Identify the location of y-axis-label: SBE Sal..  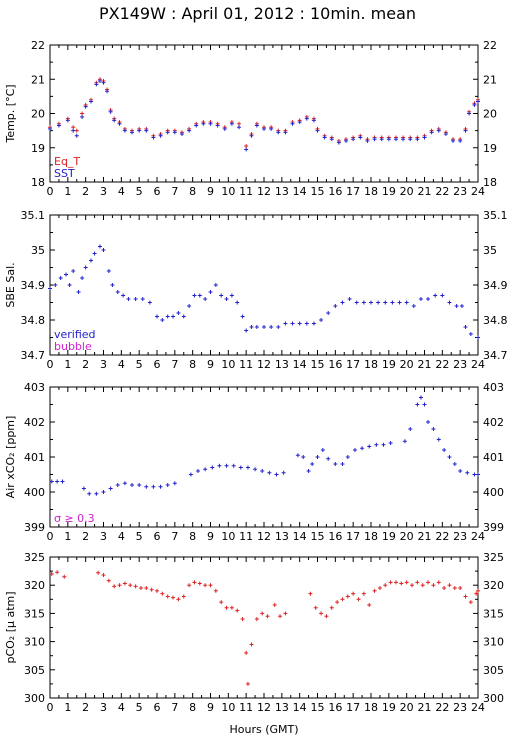
(10, 284).